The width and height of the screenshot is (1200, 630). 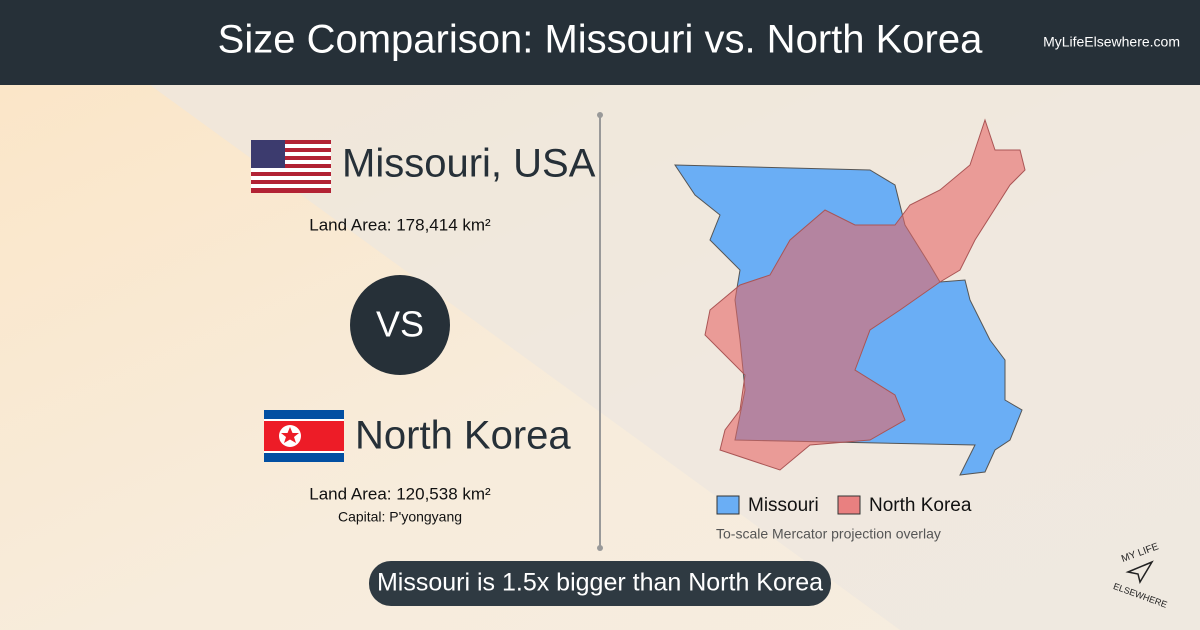 I want to click on place-b-area: Land Area: 120,538 km², so click(x=400, y=493).